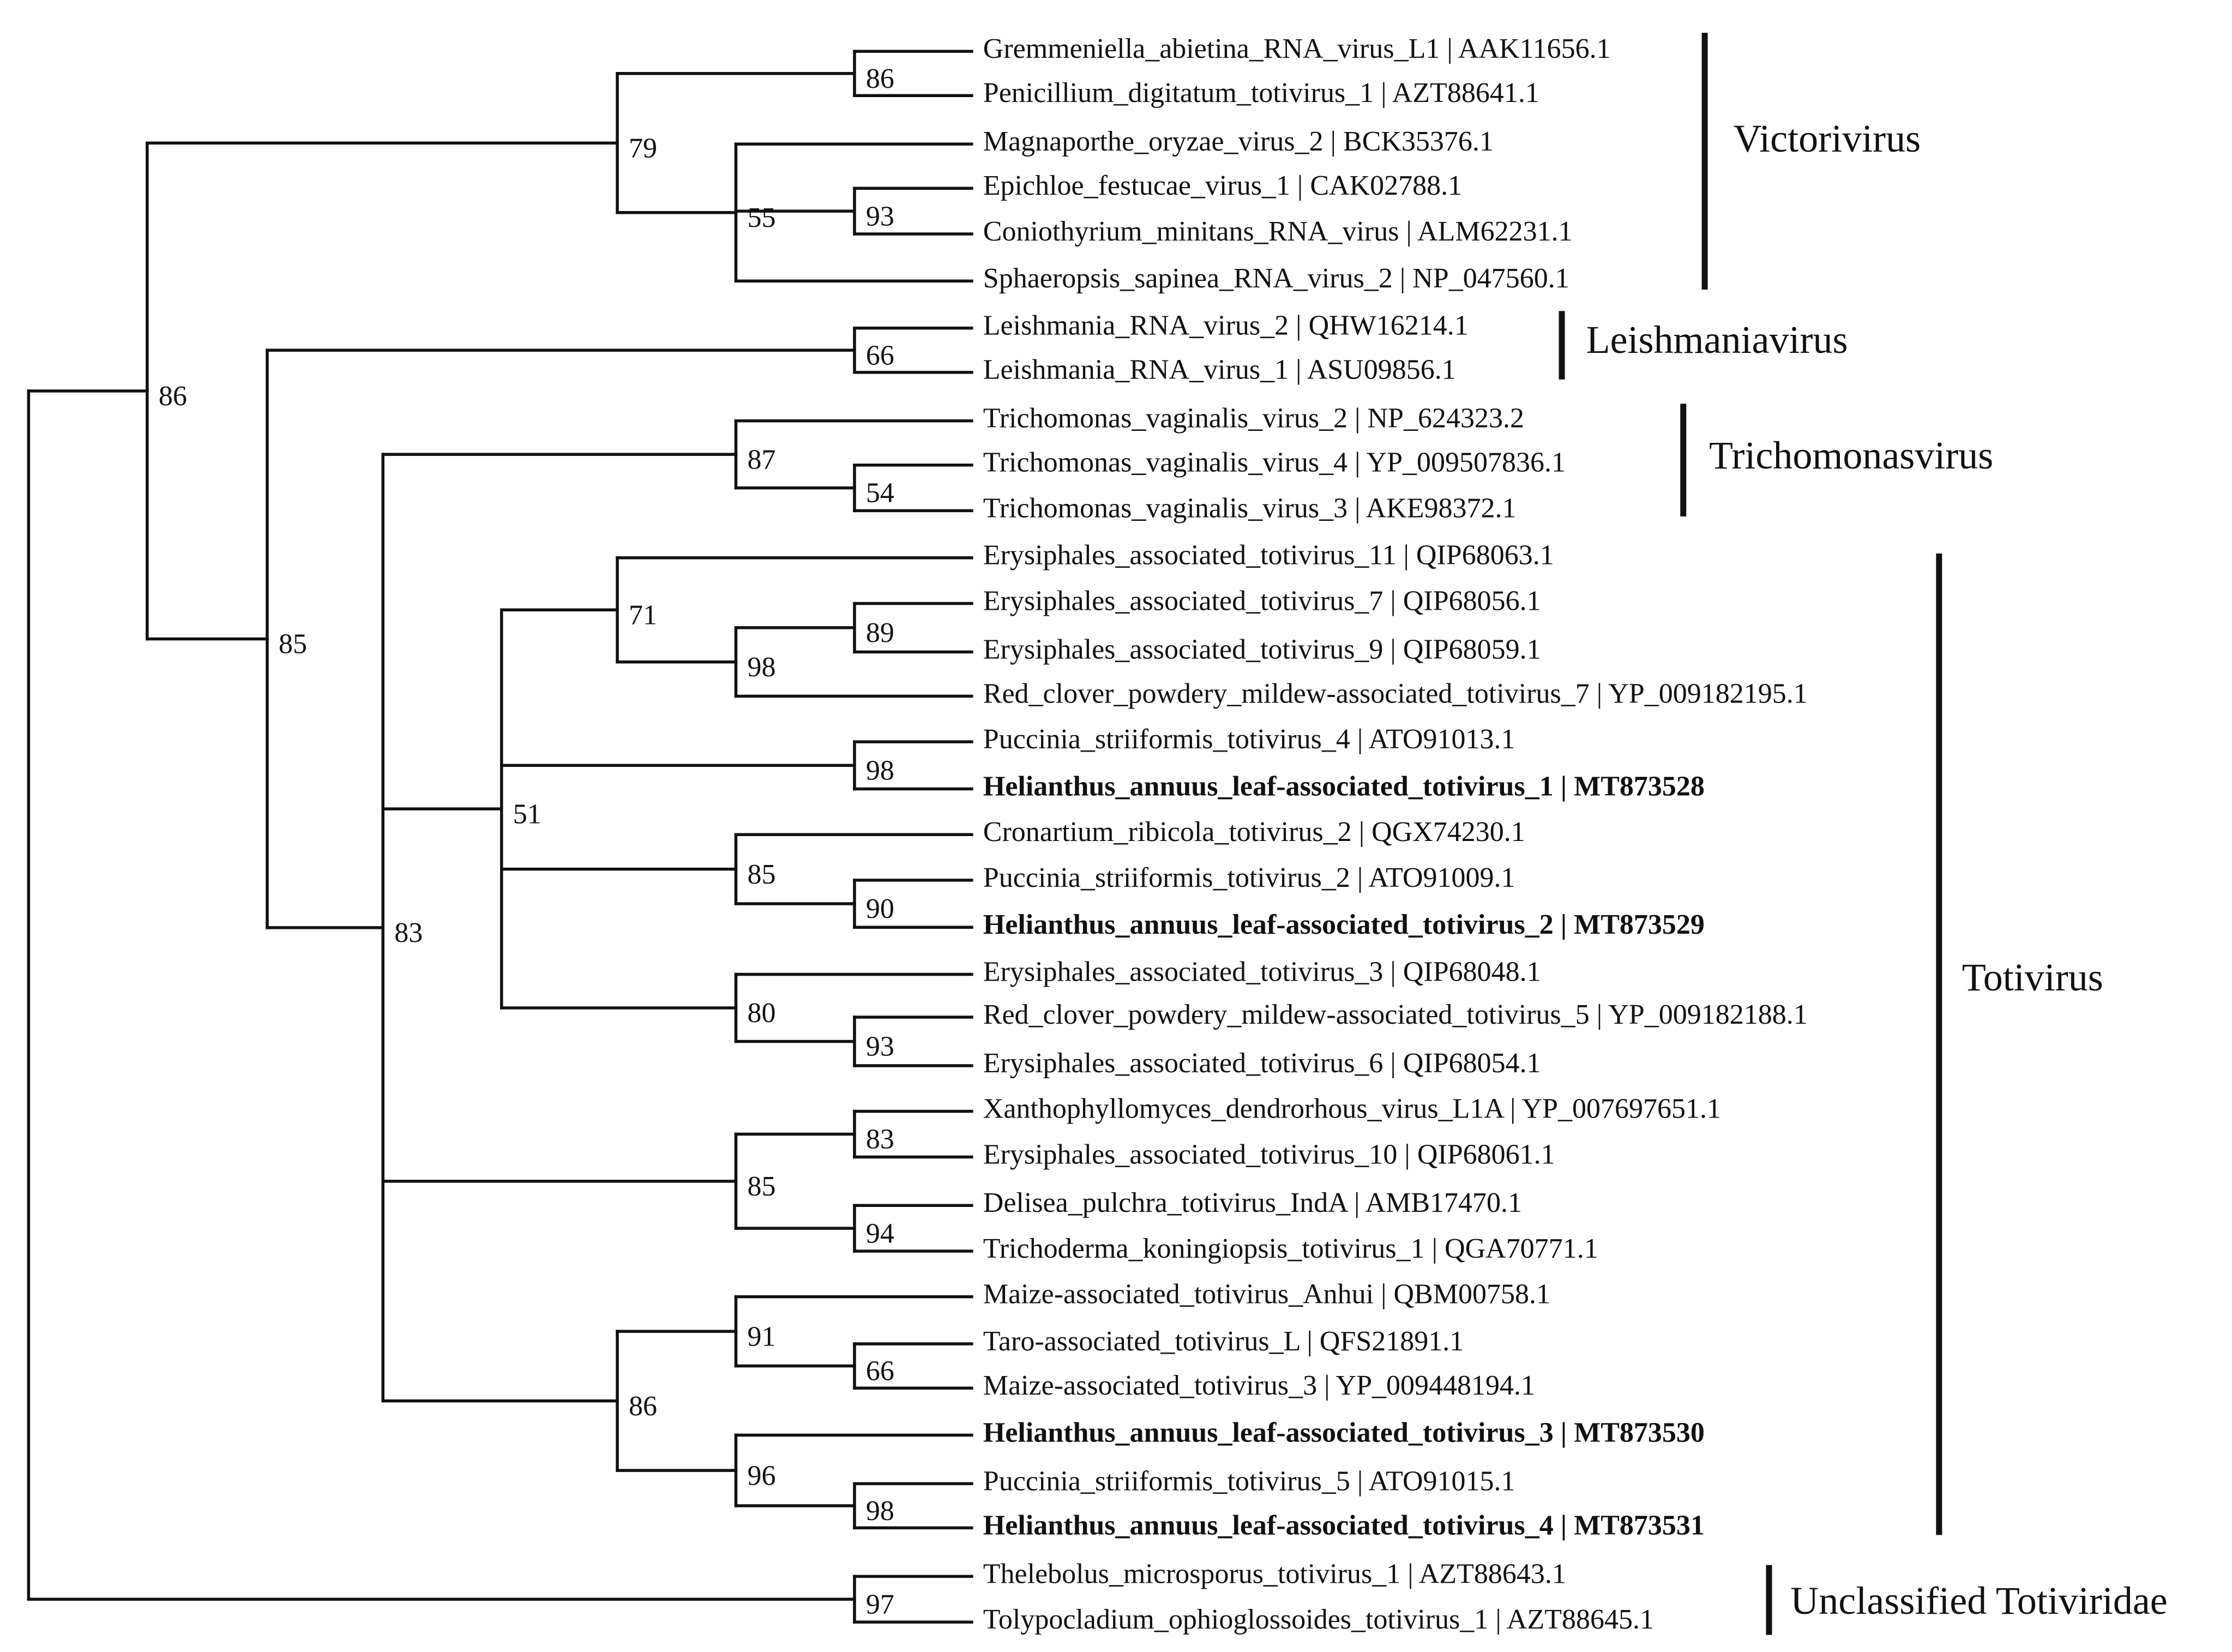  What do you see at coordinates (643, 614) in the screenshot?
I see `bootstrap-value: 71` at bounding box center [643, 614].